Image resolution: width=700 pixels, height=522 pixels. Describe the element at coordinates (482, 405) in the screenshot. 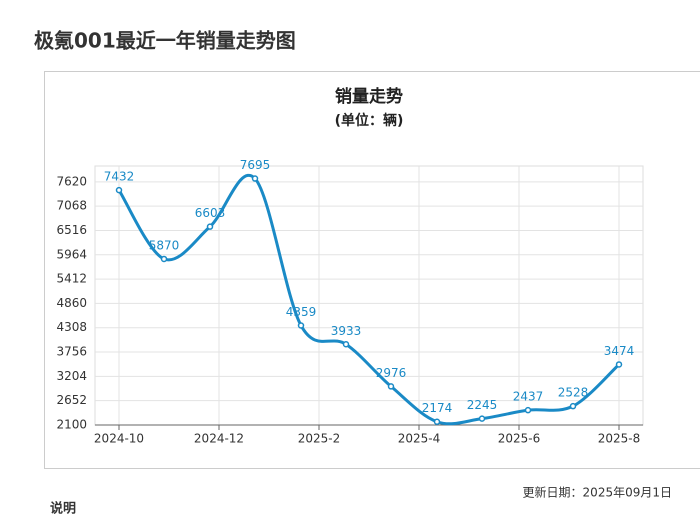

I see `value-label: 2245` at that location.